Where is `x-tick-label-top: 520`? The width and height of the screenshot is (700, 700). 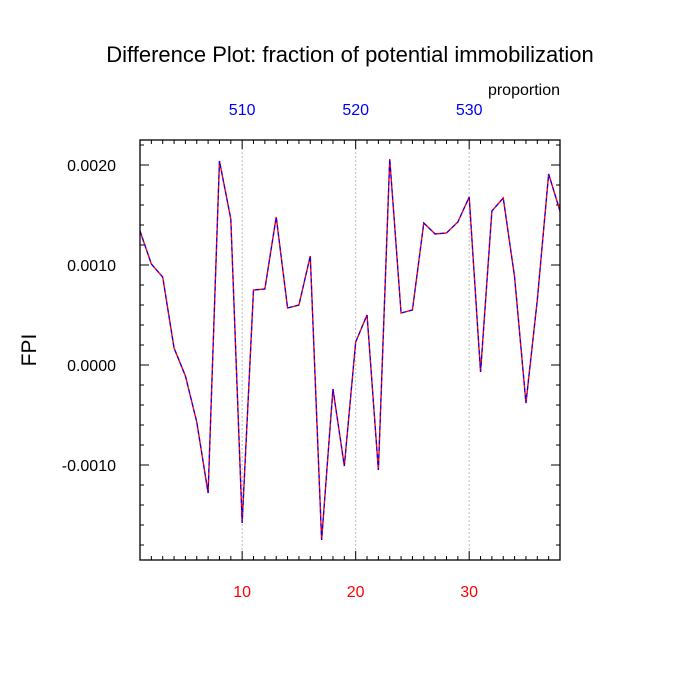
x-tick-label-top: 520 is located at coordinates (355, 110).